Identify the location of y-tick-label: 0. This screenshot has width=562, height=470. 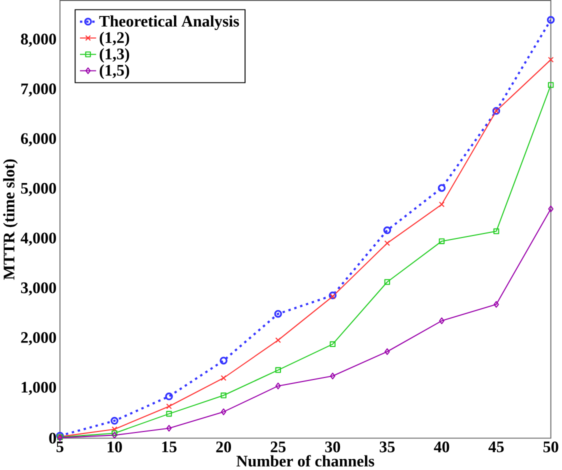
(52, 438).